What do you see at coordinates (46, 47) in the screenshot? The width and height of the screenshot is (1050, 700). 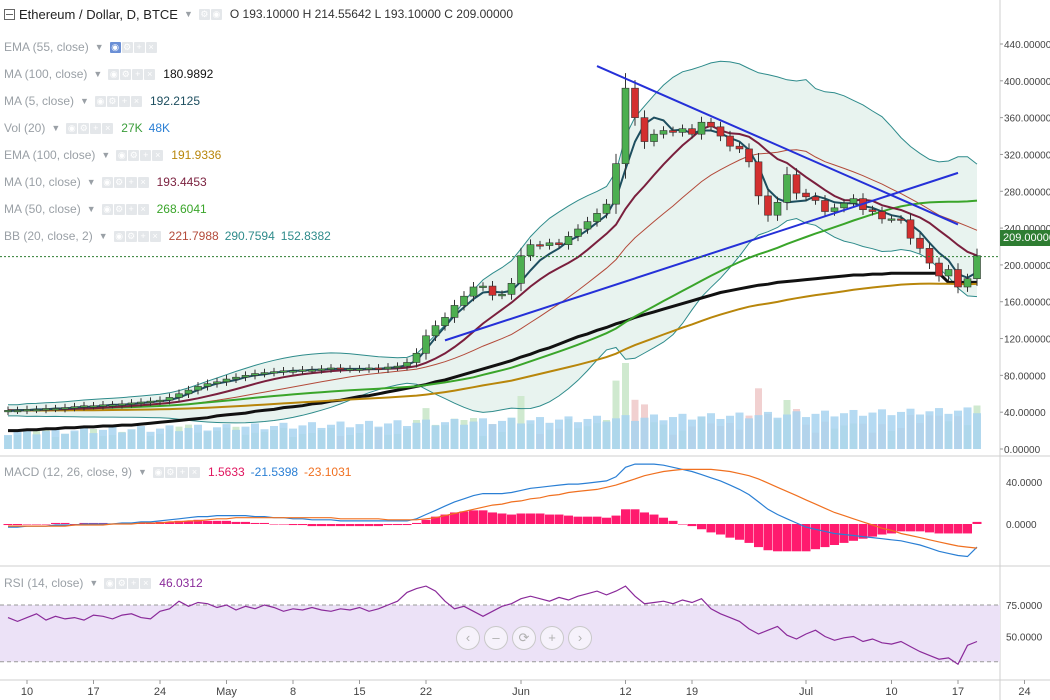 I see `indicator-name: EMA (55, close)` at bounding box center [46, 47].